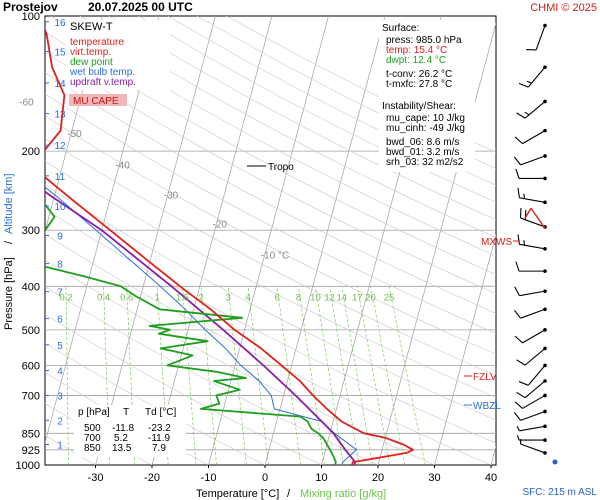 The height and width of the screenshot is (500, 600). What do you see at coordinates (126, 297) in the screenshot?
I see `mixing-ratio-label: 0.6` at bounding box center [126, 297].